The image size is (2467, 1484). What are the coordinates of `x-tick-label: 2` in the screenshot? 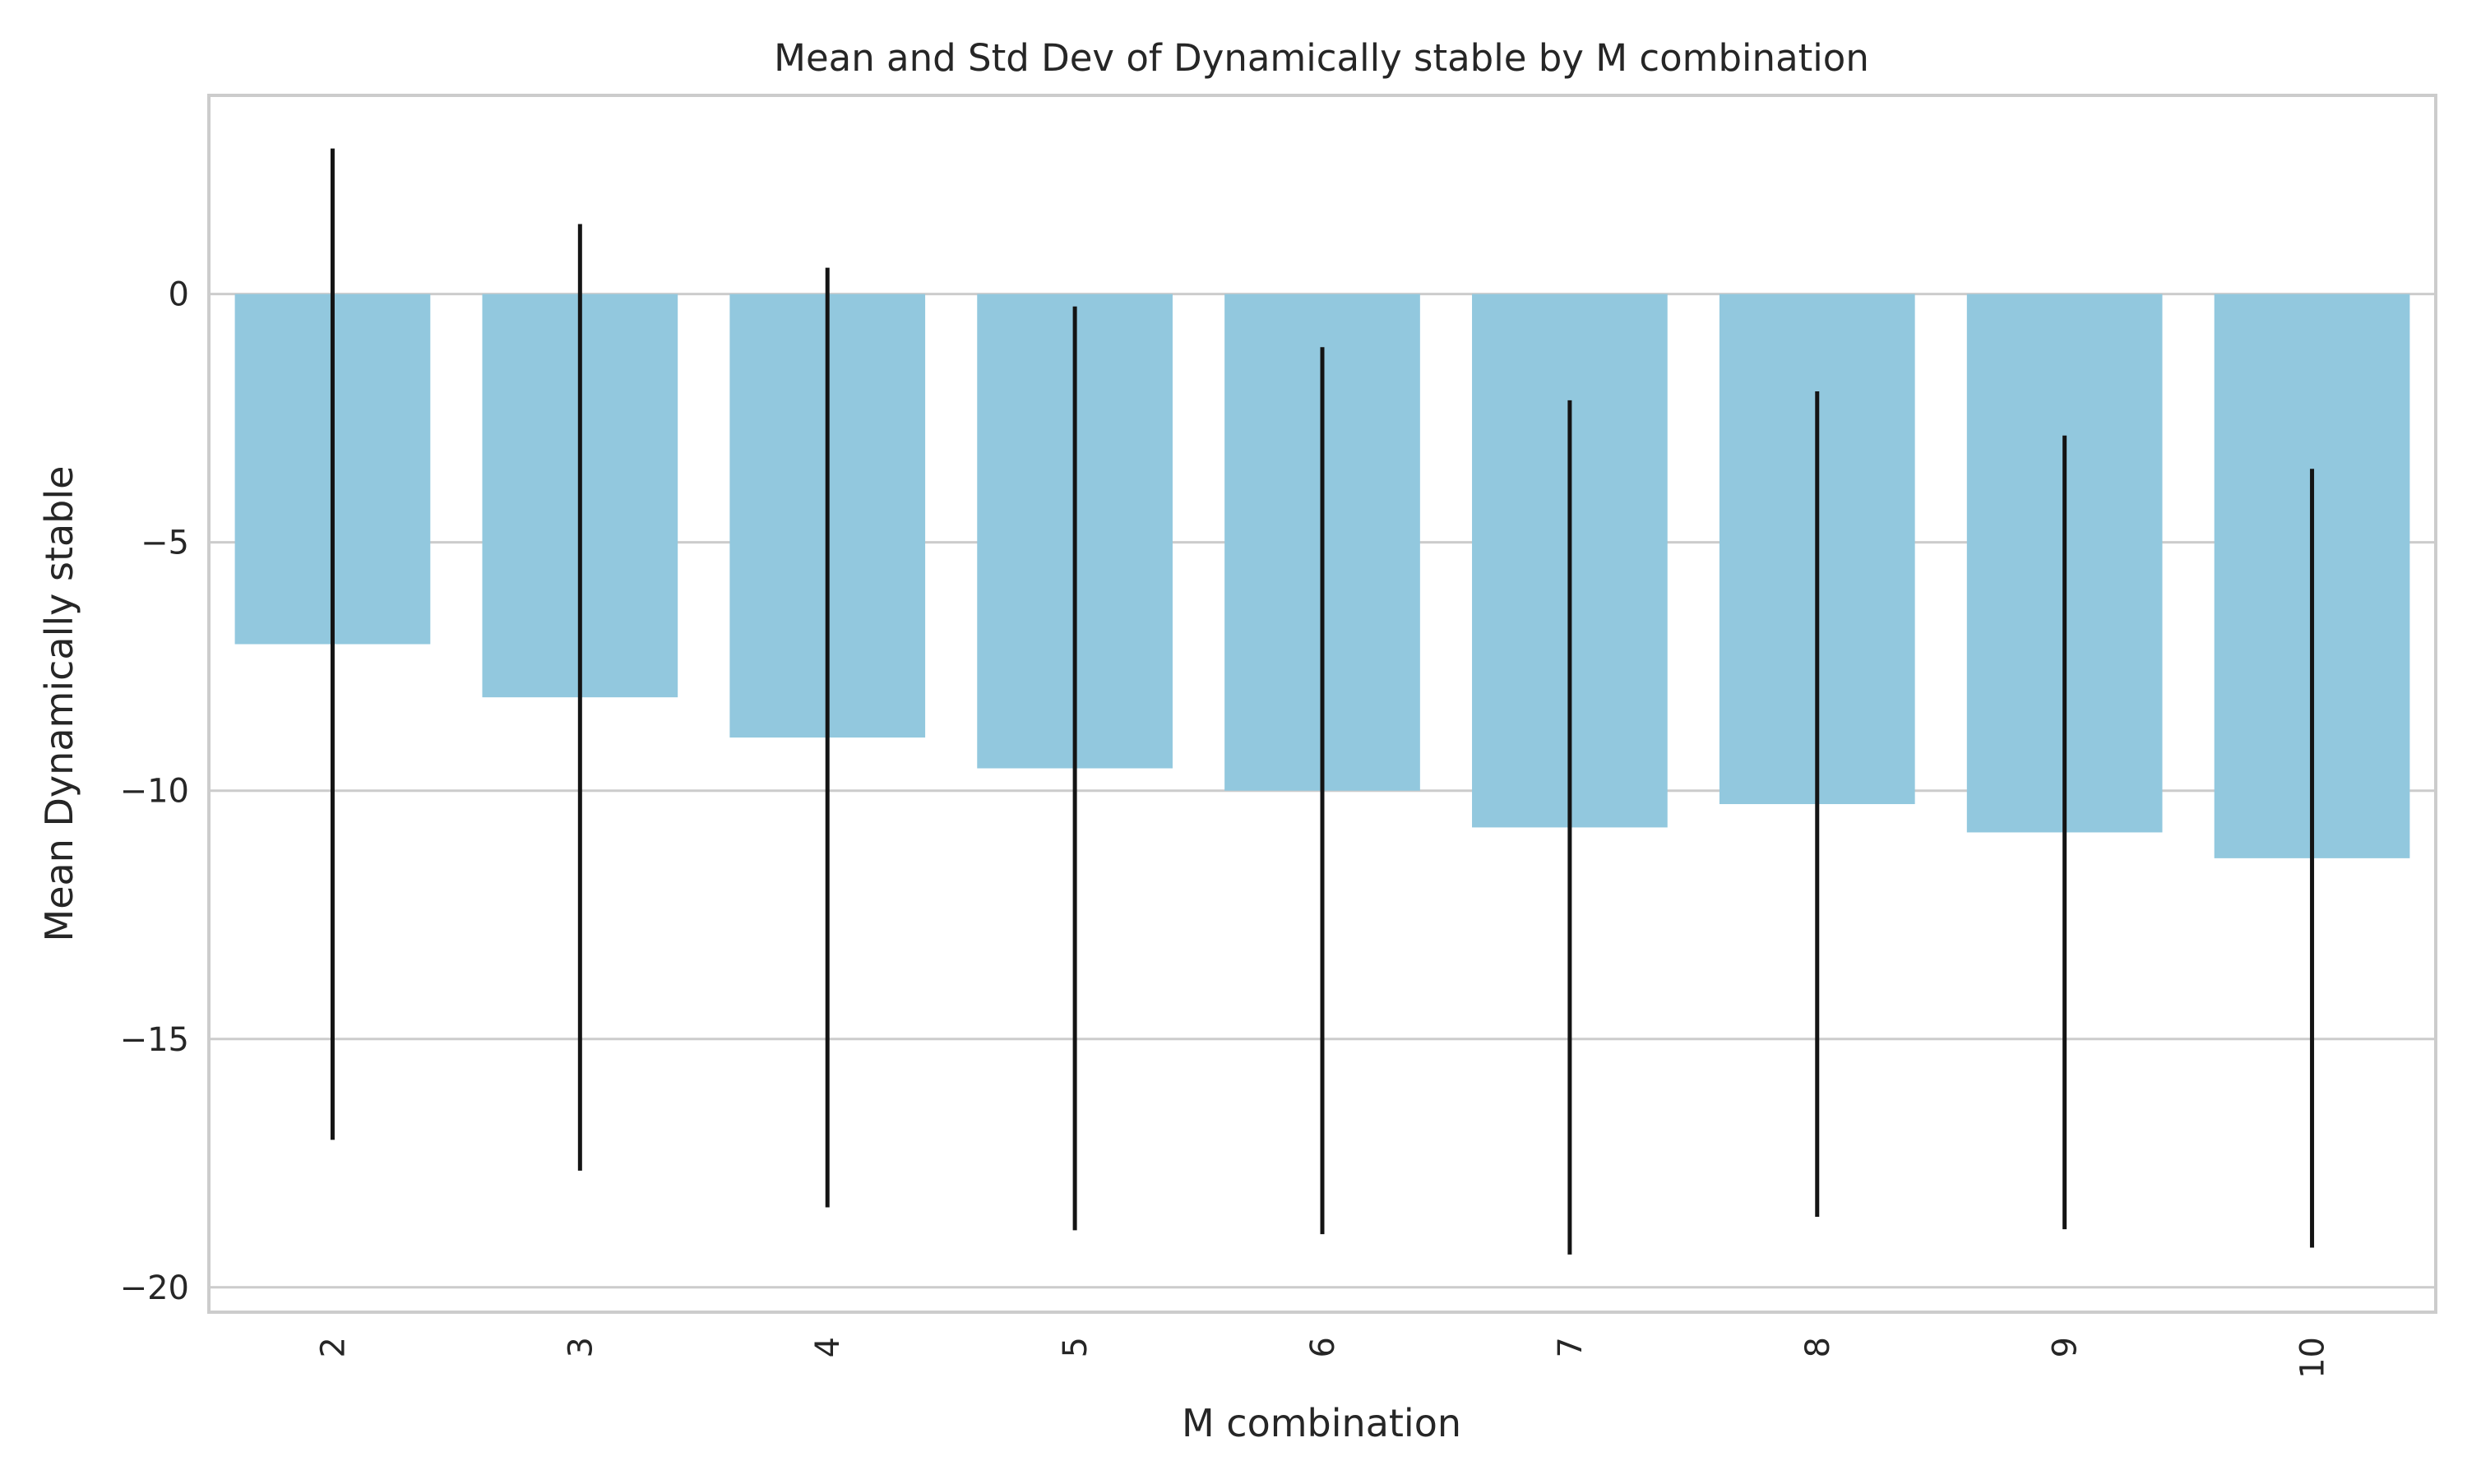 It's located at (333, 1347).